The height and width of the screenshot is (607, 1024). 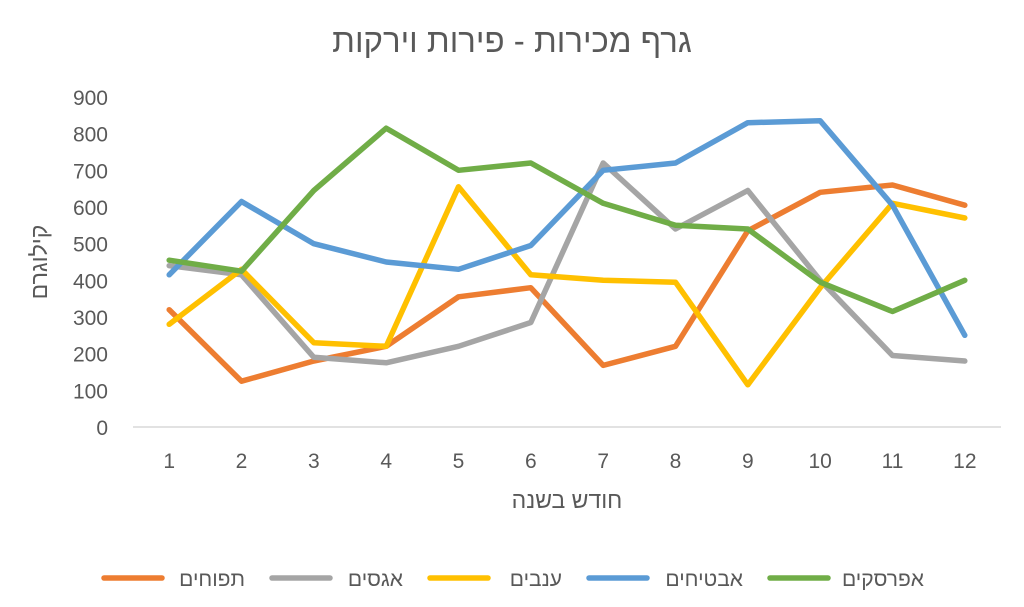 I want to click on legend-item: אגסים, so click(x=336, y=579).